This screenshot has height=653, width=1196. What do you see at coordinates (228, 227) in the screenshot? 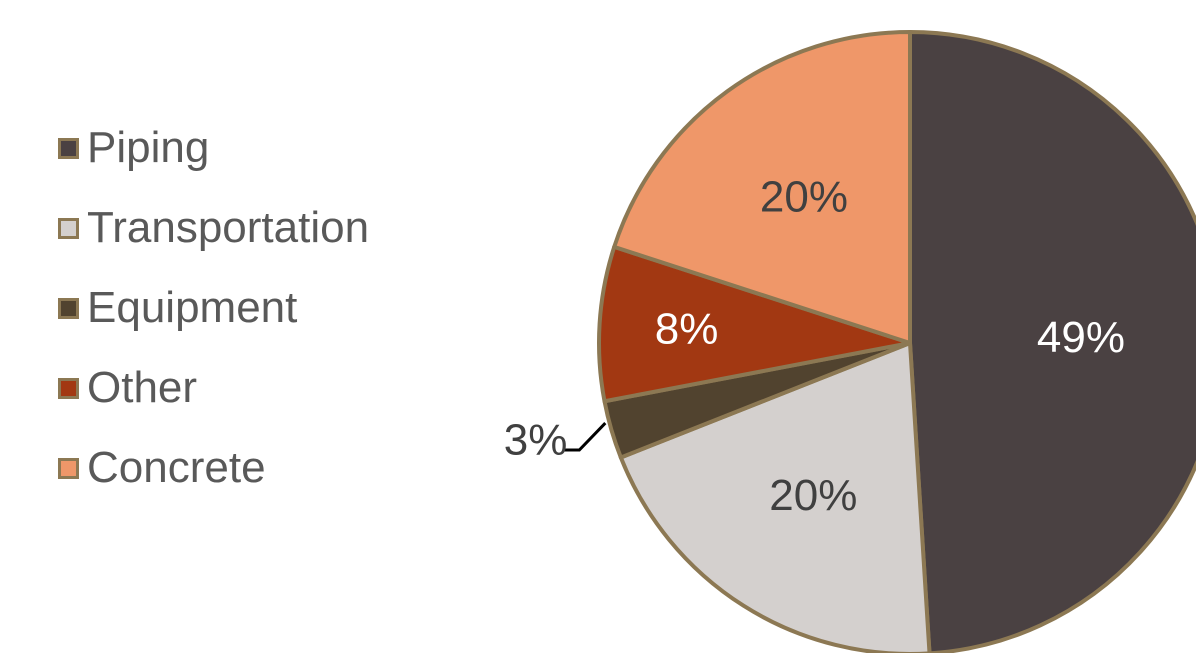
I see `legend-label-transportation: Transportation` at bounding box center [228, 227].